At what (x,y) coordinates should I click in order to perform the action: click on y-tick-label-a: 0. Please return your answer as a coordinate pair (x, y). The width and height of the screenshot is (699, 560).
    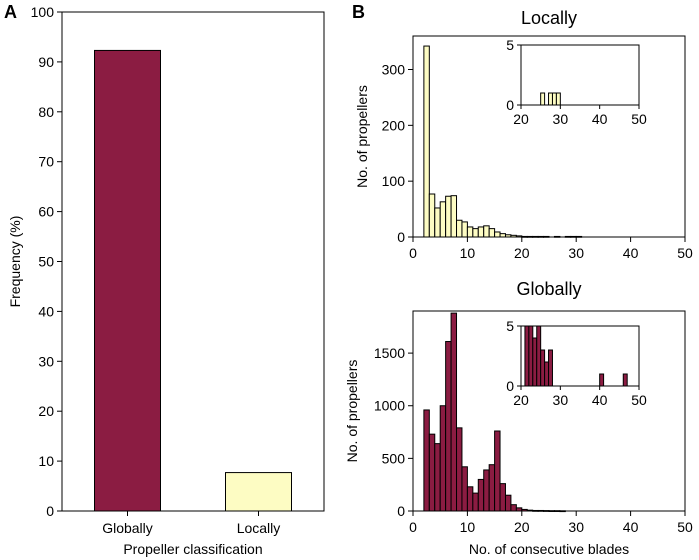
    Looking at the image, I should click on (50, 511).